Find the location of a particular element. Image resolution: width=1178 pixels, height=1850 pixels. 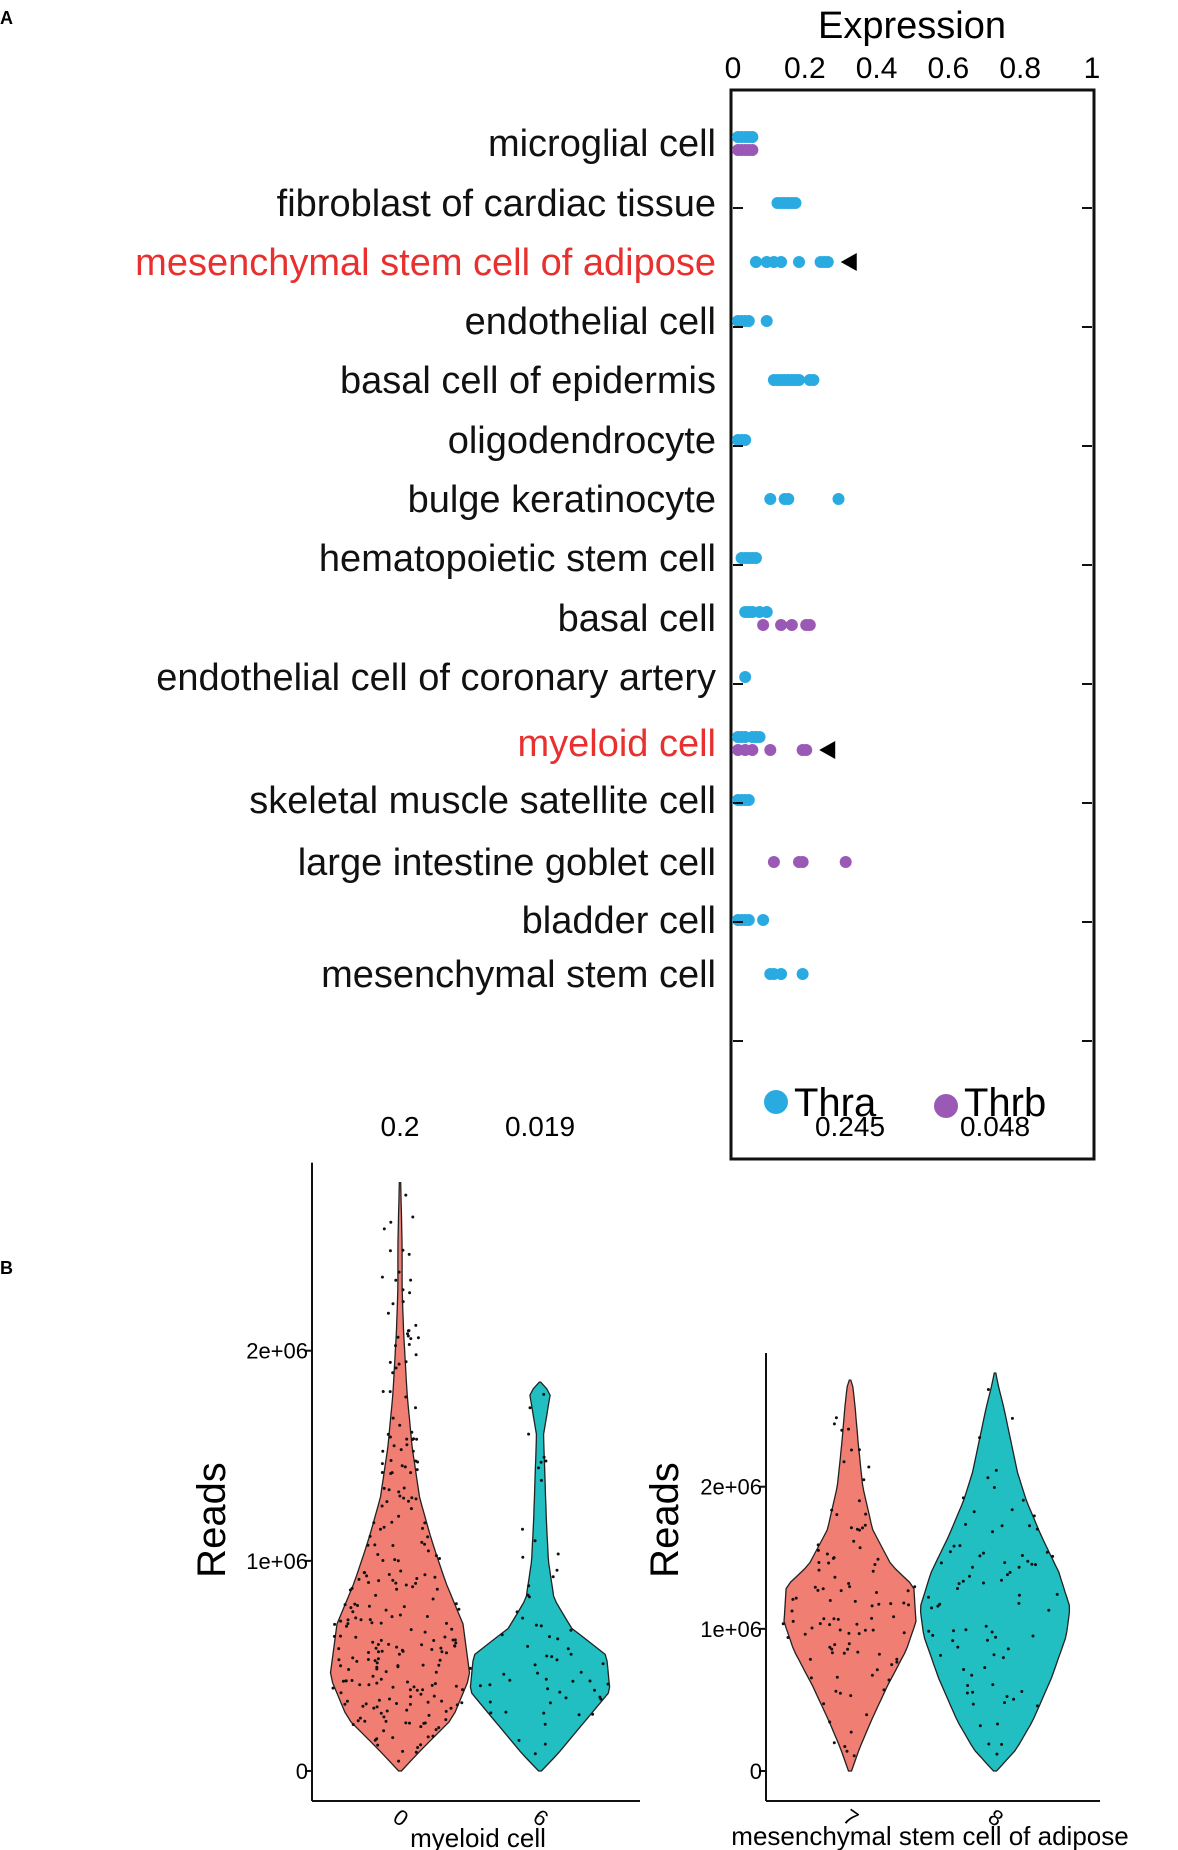

group-top-value: 0.245 is located at coordinates (850, 1126).